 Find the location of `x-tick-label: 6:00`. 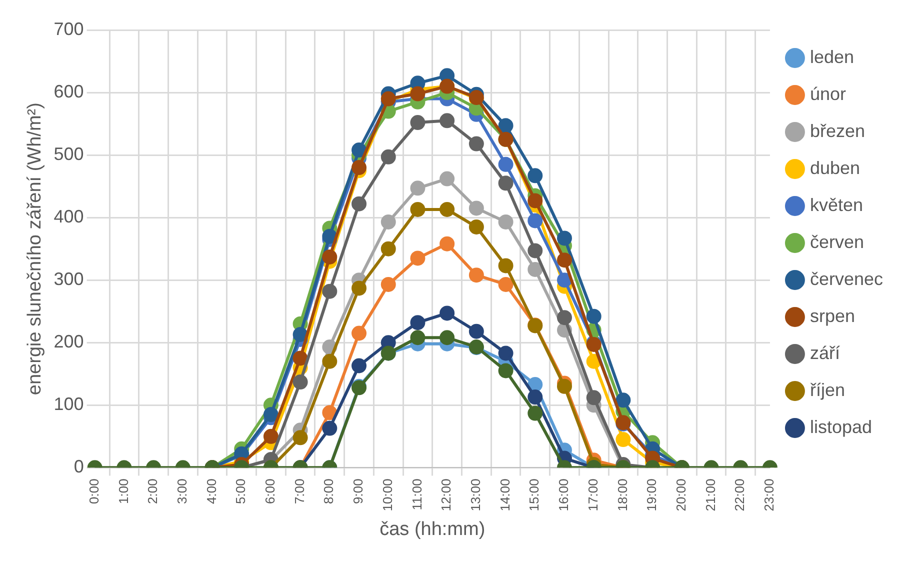

x-tick-label: 6:00 is located at coordinates (270, 491).